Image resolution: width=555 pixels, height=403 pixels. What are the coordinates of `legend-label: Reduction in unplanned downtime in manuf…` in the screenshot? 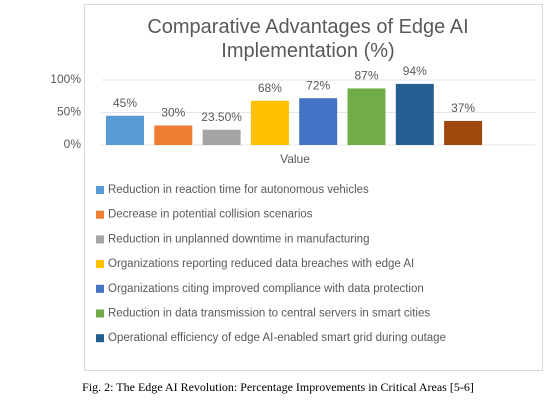 It's located at (238, 239).